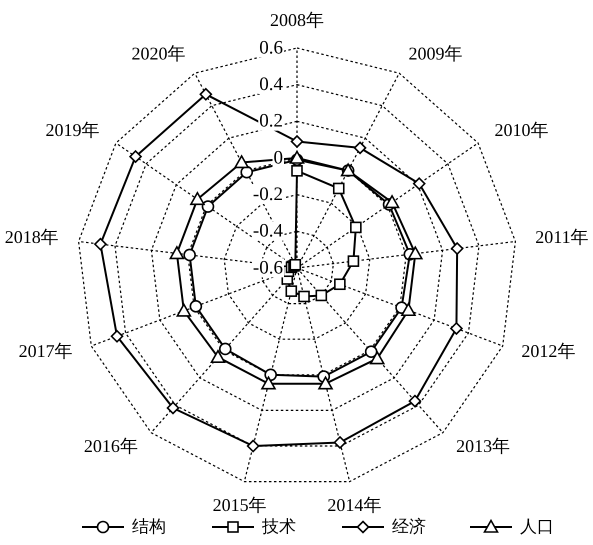 Image resolution: width=593 pixels, height=545 pixels. What do you see at coordinates (72, 130) in the screenshot?
I see `spoke-label: 2019年` at bounding box center [72, 130].